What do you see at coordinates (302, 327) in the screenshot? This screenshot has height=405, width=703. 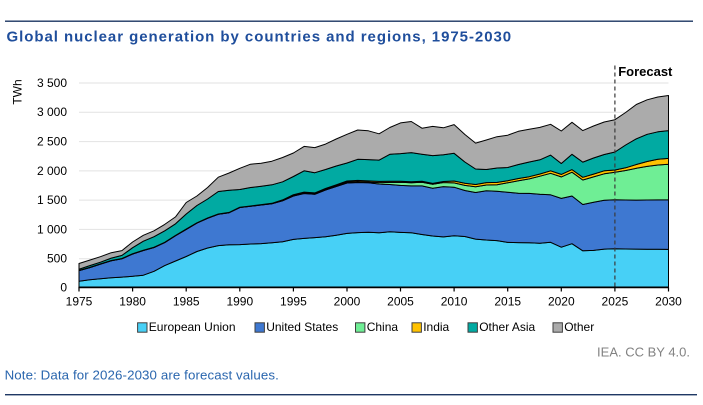 I see `svg-text: United States` at bounding box center [302, 327].